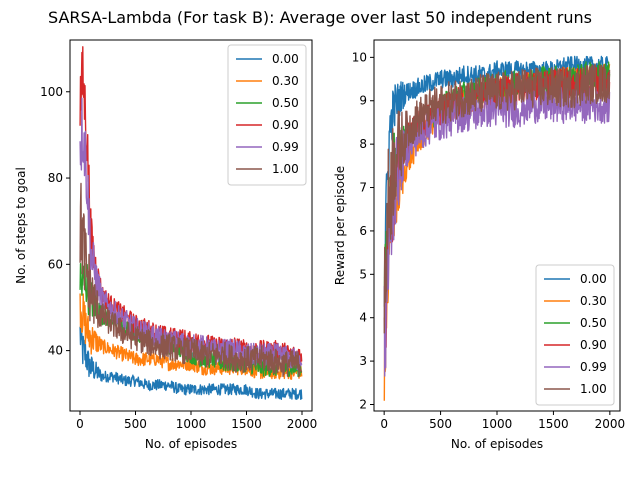  Describe the element at coordinates (363, 404) in the screenshot. I see `reward-y-tick-label: 2` at that location.